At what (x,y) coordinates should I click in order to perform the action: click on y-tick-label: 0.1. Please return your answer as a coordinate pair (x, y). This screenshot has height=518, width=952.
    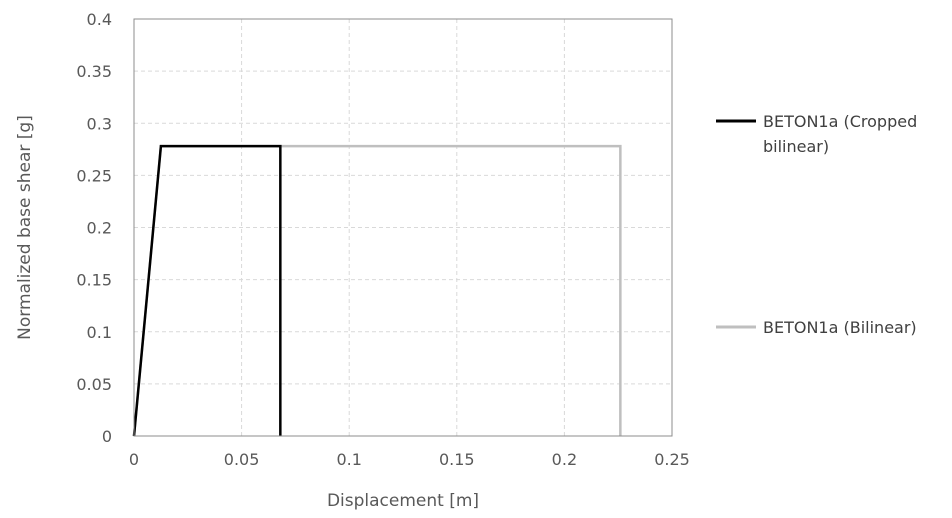
    Looking at the image, I should click on (99, 332).